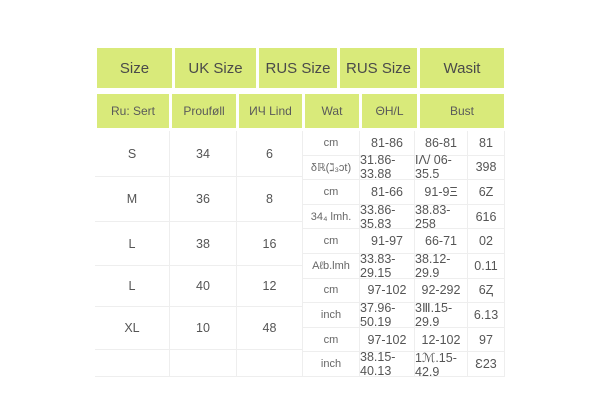 This screenshot has width=600, height=418. I want to click on measure-cell: 38.12-29.9, so click(441, 266).